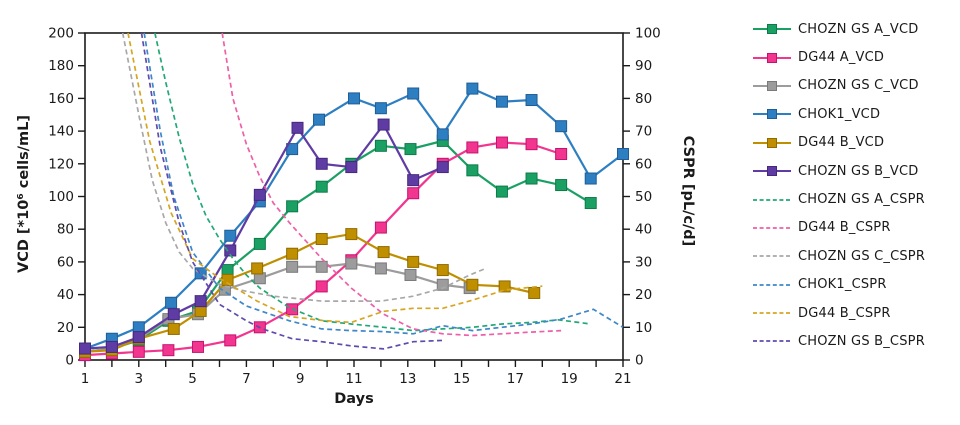  I want to click on y-left-tick-label: 20, so click(65, 328).